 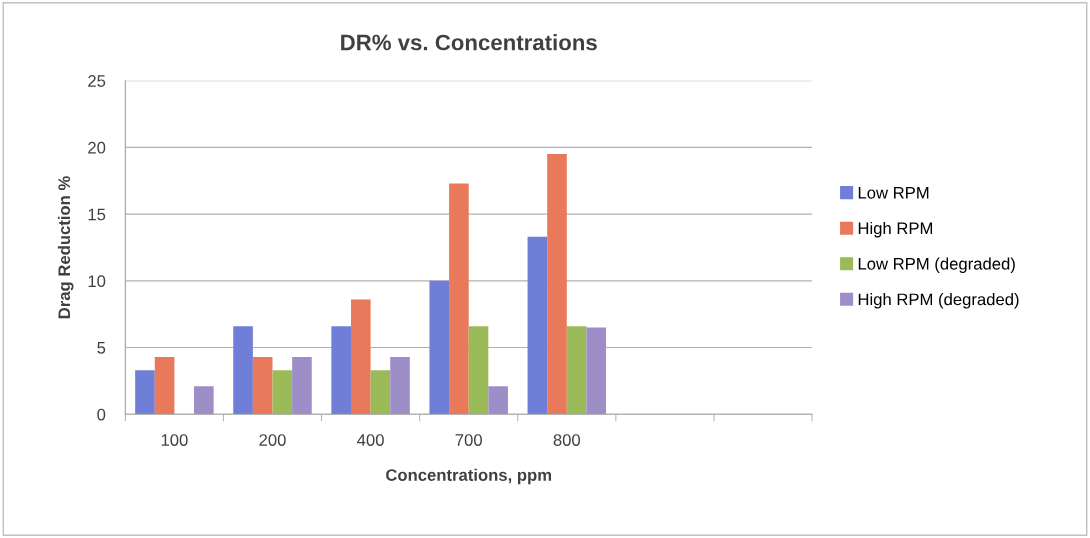 I want to click on y-tick-label: 5, so click(x=101, y=348).